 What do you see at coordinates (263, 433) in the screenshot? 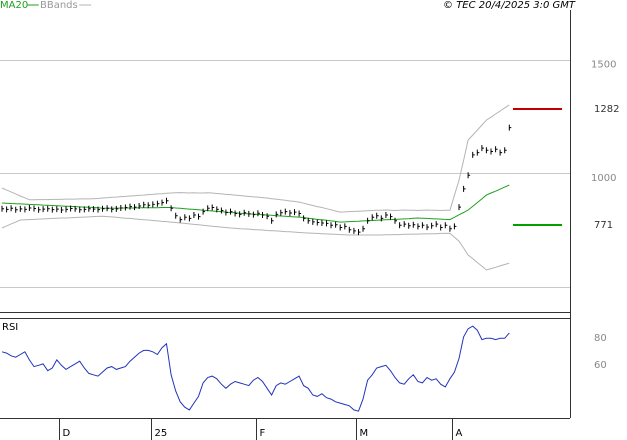
I see `x-tick-label: F` at bounding box center [263, 433].